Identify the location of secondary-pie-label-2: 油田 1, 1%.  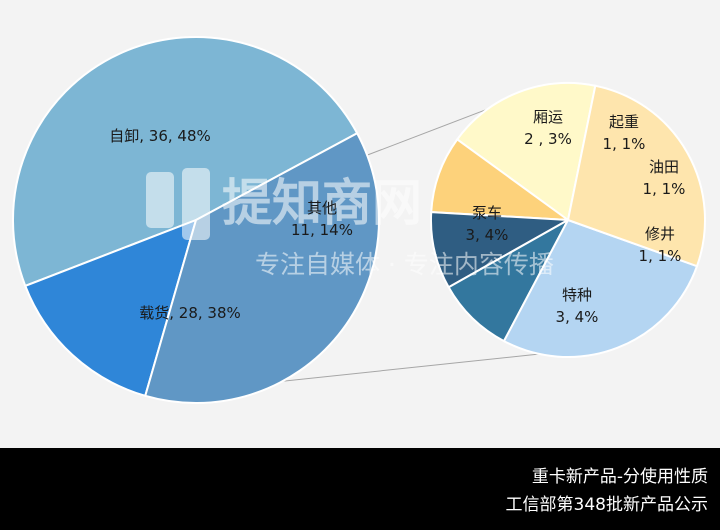
(664, 178).